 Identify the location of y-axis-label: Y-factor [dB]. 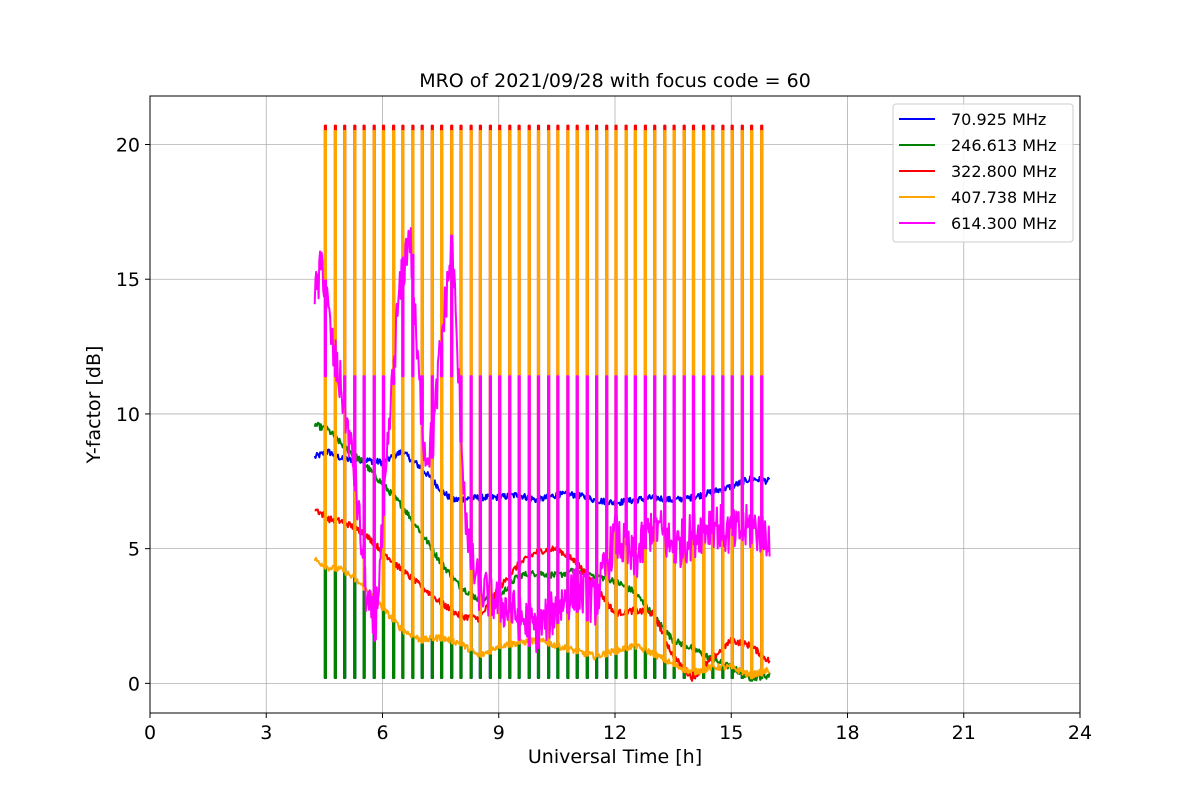
(94, 405).